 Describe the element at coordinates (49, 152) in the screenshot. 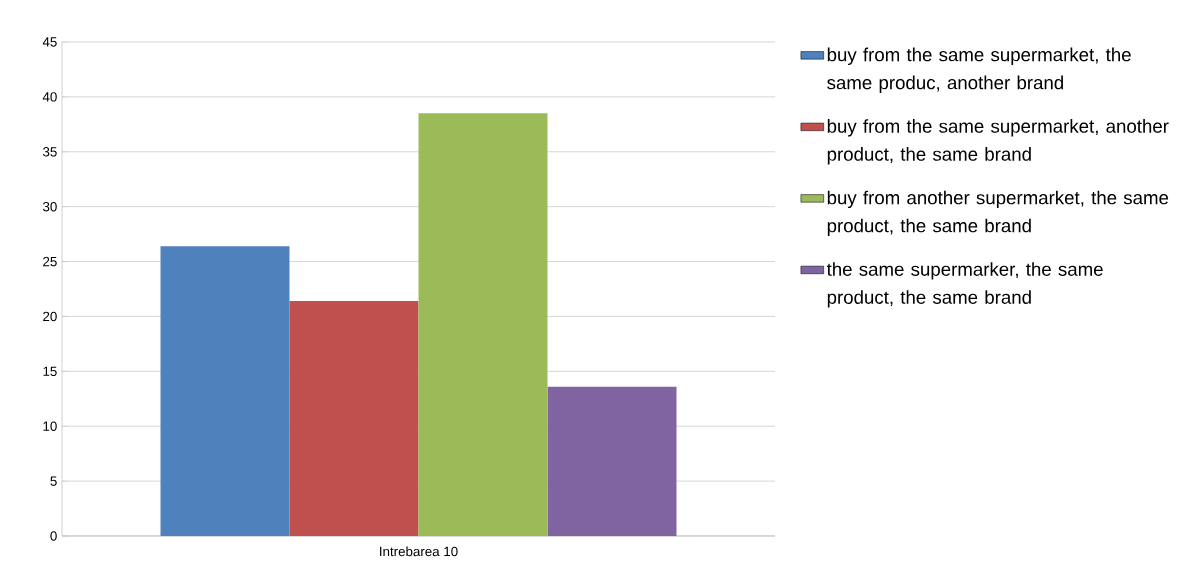

I see `y-tick-label: 35` at that location.